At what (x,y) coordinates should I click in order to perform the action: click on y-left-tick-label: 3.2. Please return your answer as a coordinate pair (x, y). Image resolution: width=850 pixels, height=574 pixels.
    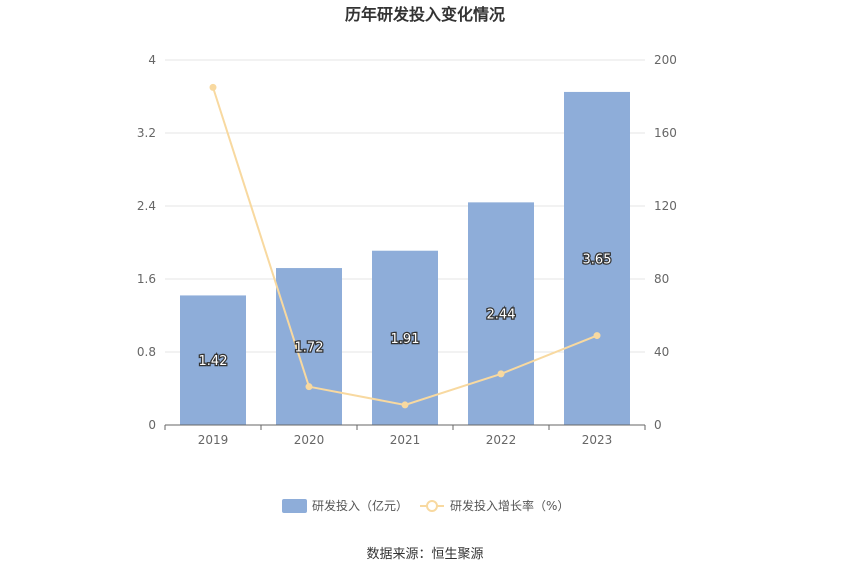
    Looking at the image, I should click on (146, 133).